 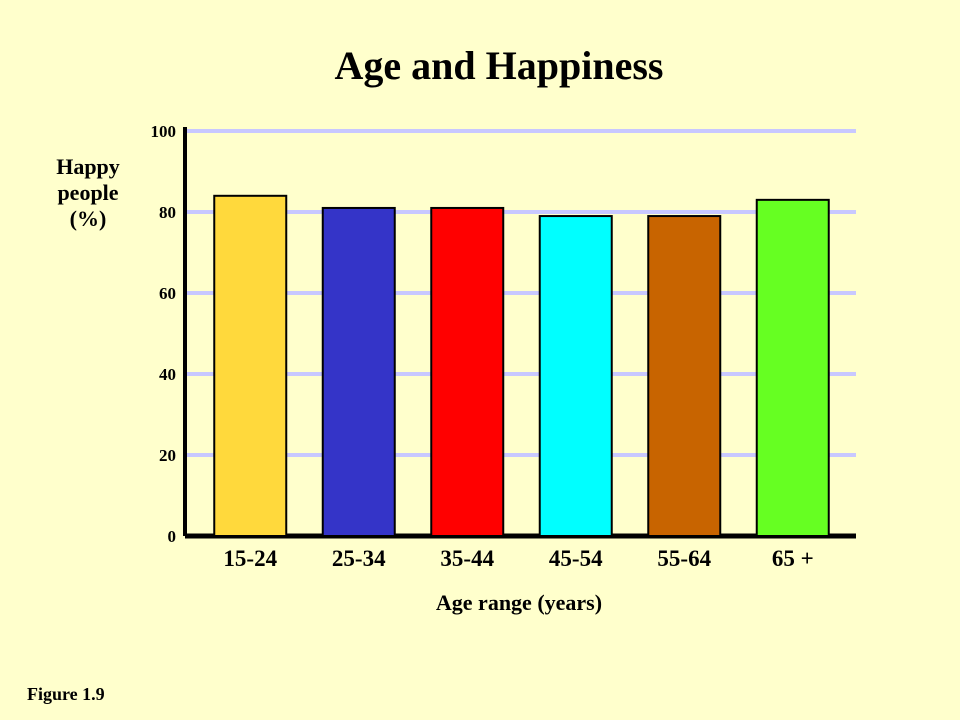 I want to click on y-axis-label-line-2: people, so click(x=88, y=192).